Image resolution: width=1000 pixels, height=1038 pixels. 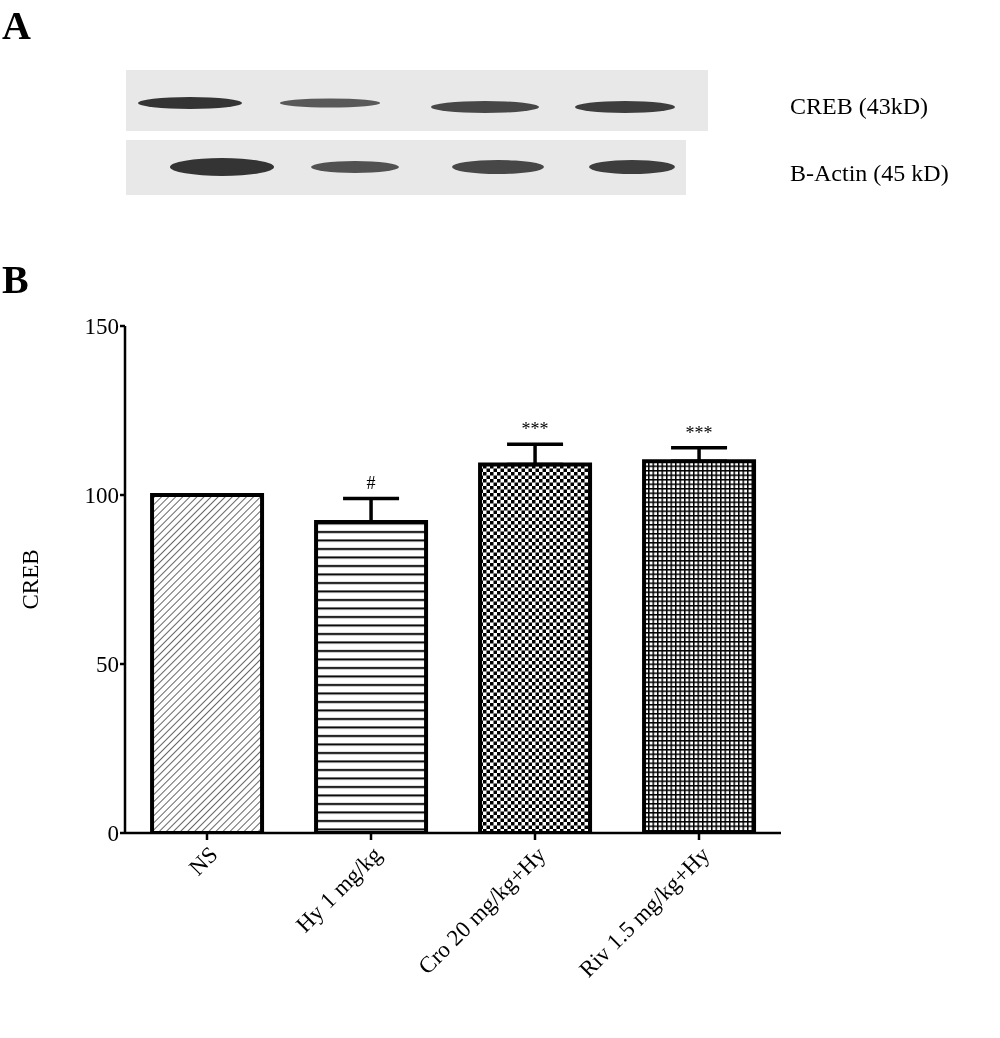 I want to click on x-tick-label: NS, so click(x=203, y=861).